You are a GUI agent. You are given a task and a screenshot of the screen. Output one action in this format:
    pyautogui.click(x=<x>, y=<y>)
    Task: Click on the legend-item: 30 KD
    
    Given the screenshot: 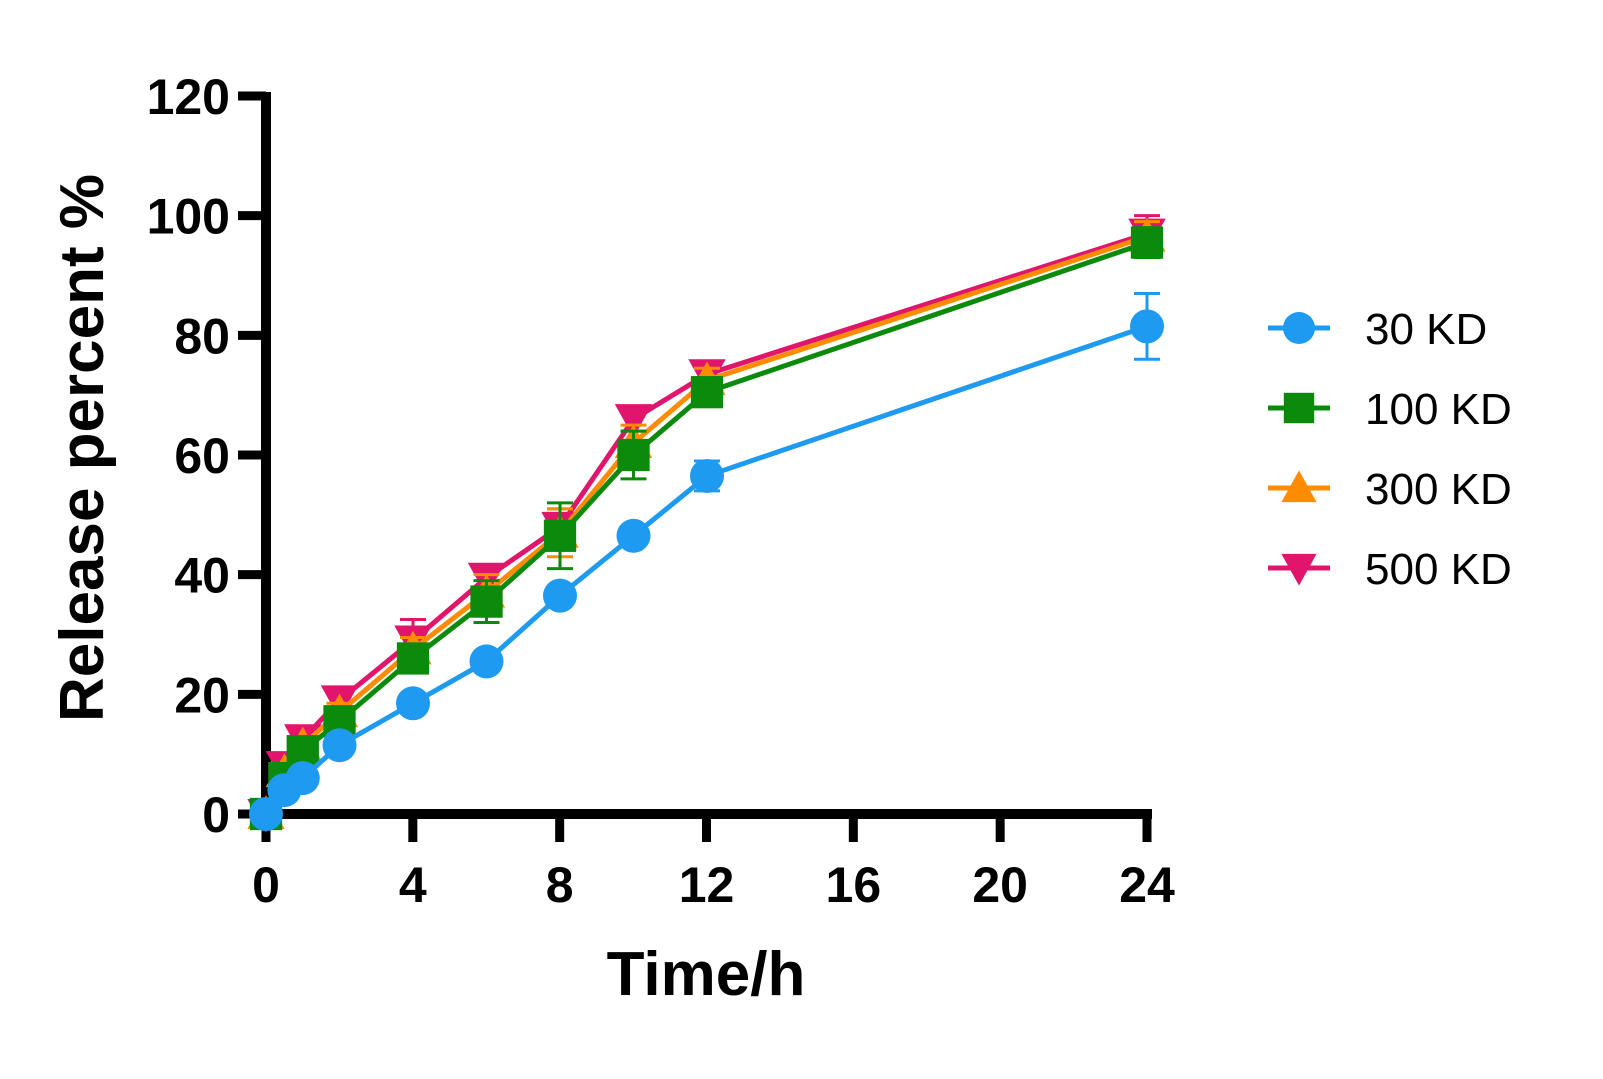 What is the action you would take?
    pyautogui.click(x=1377, y=329)
    